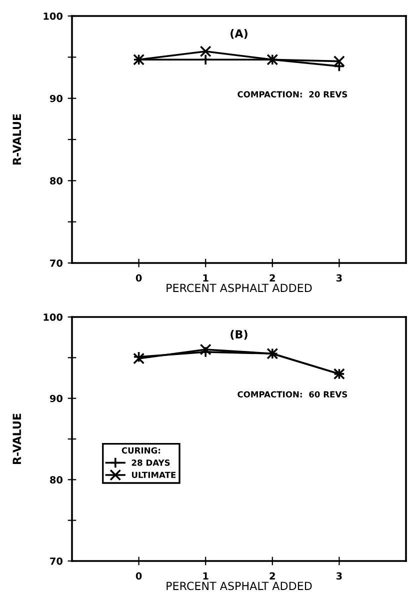 The height and width of the screenshot is (597, 409). What do you see at coordinates (293, 394) in the screenshot?
I see `annotation: COMPACTION: 60 REVS` at bounding box center [293, 394].